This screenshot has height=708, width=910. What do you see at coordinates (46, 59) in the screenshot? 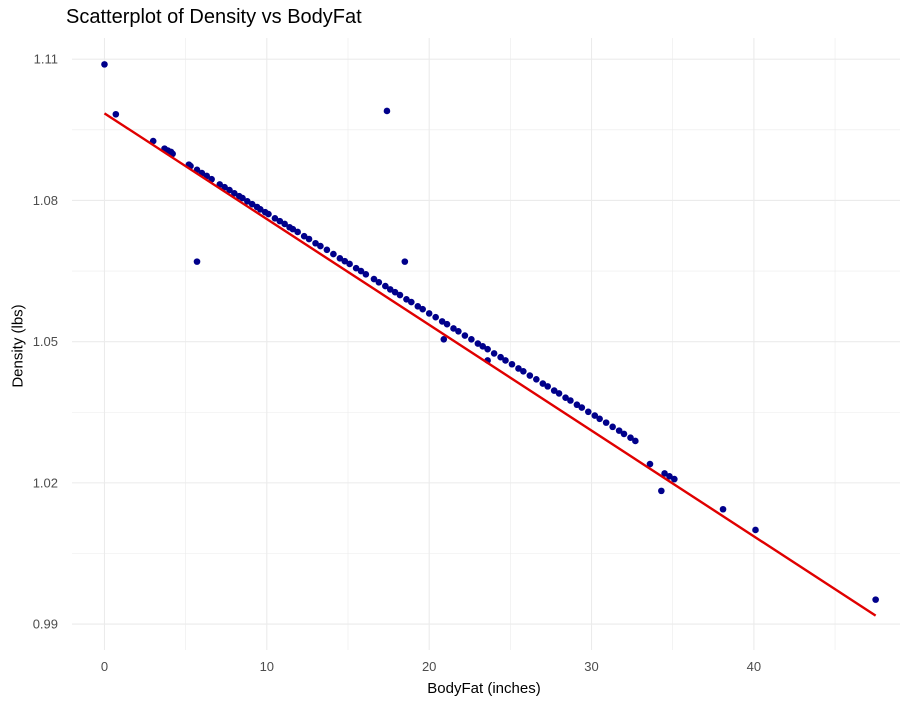
I see `y-tick-label: 1.11` at bounding box center [46, 59].